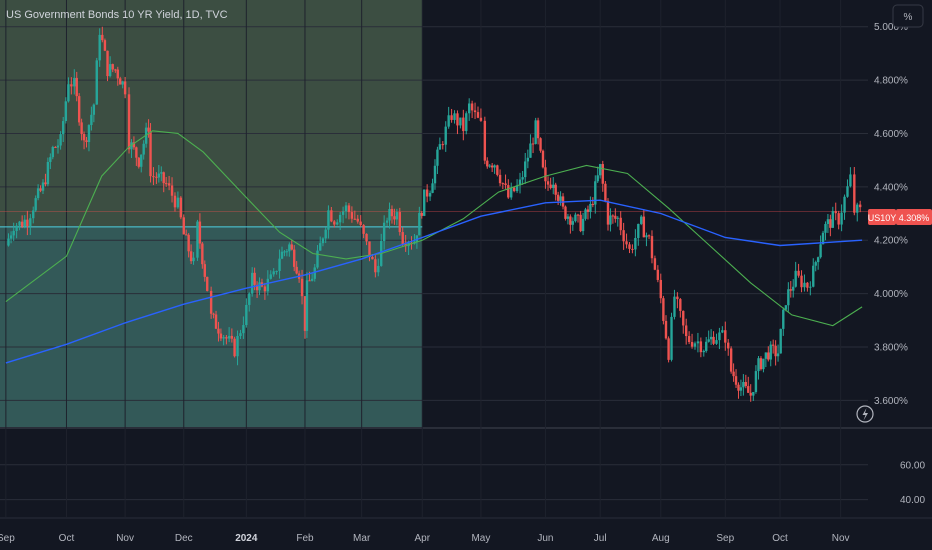  I want to click on y-tick-label: 3.600%, so click(891, 401).